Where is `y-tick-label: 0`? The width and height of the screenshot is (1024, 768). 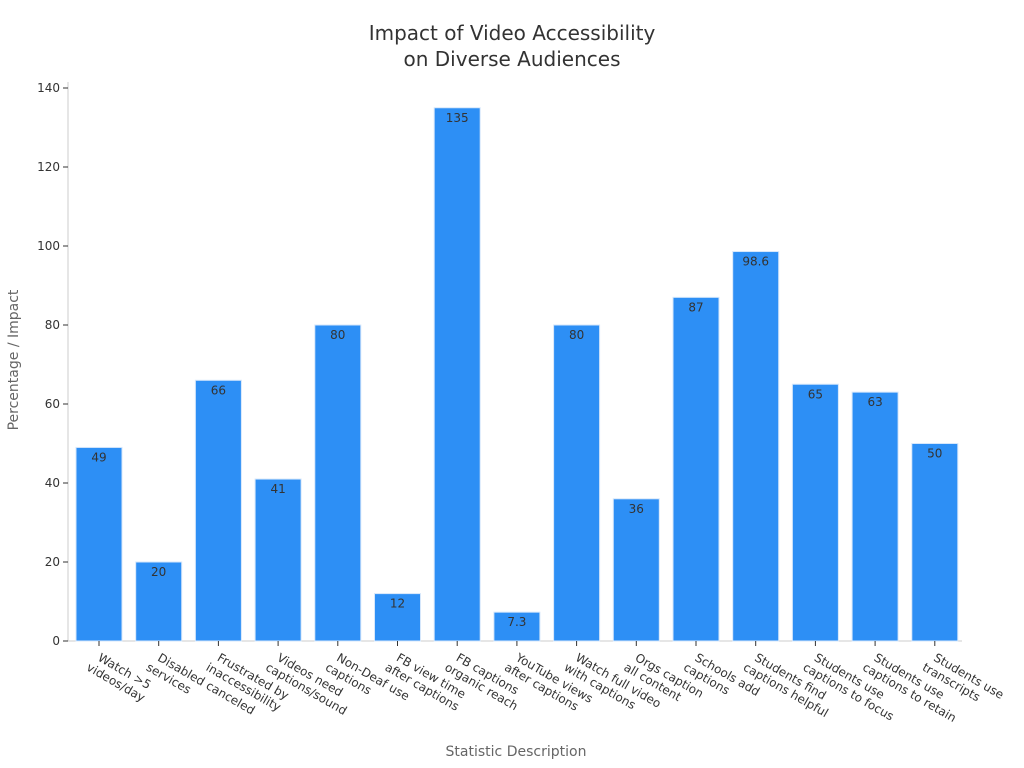 y-tick-label: 0 is located at coordinates (56, 641).